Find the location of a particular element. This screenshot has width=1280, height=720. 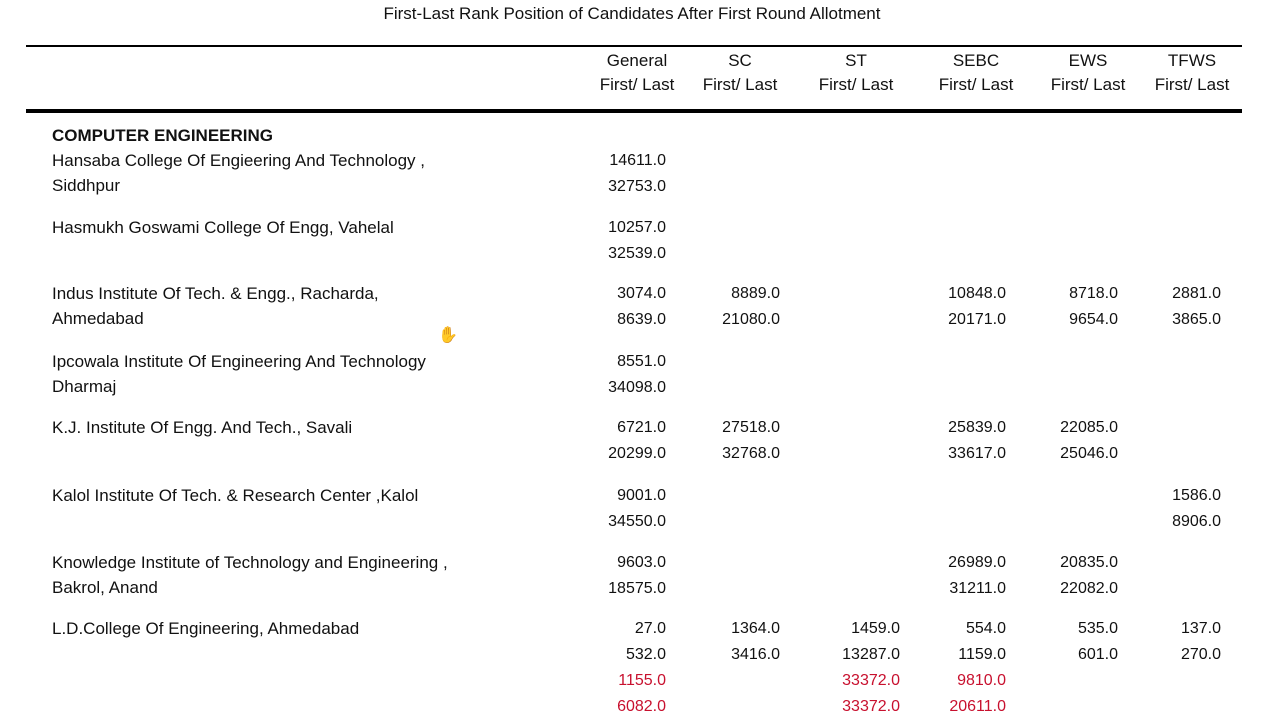

hand-pointer-icon: ✋ is located at coordinates (448, 335).